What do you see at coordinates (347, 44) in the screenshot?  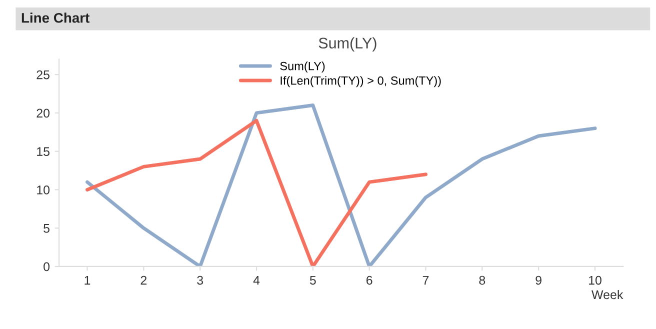 I see `chart-subtitle: Sum(LY)` at bounding box center [347, 44].